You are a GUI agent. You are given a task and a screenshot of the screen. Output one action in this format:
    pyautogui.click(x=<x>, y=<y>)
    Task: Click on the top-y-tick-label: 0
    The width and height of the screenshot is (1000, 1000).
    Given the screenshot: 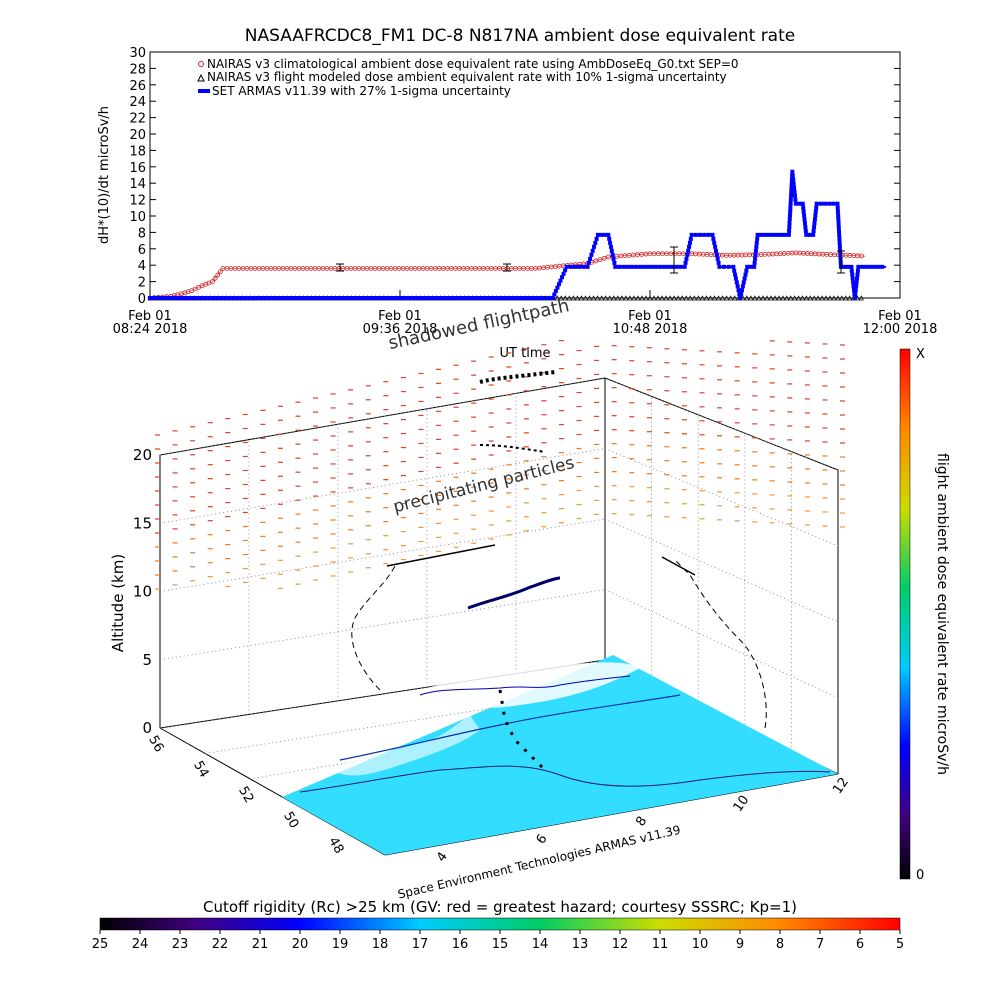 What is the action you would take?
    pyautogui.click(x=142, y=299)
    